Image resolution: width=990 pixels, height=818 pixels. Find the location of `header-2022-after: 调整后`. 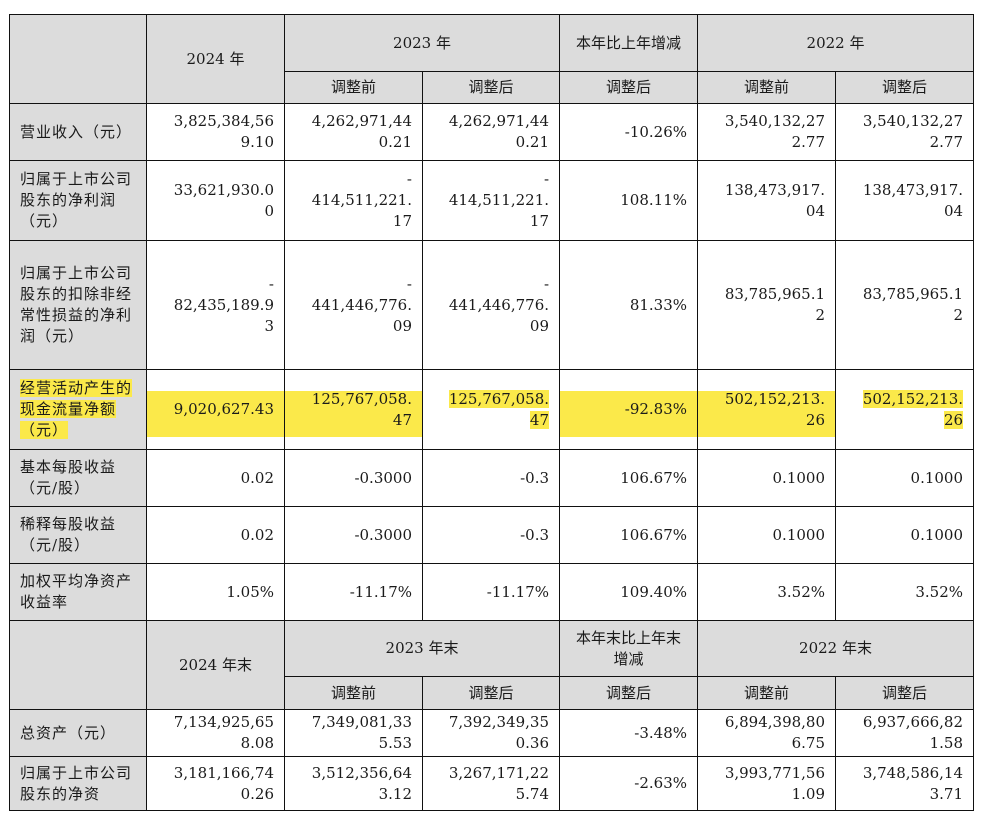

header-2022-after: 调整后 is located at coordinates (905, 87).